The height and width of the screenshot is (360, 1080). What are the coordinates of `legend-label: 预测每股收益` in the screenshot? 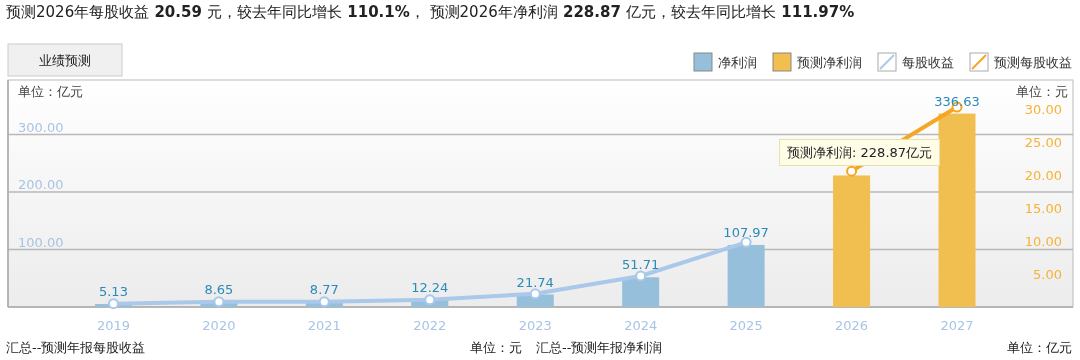 It's located at (1033, 62).